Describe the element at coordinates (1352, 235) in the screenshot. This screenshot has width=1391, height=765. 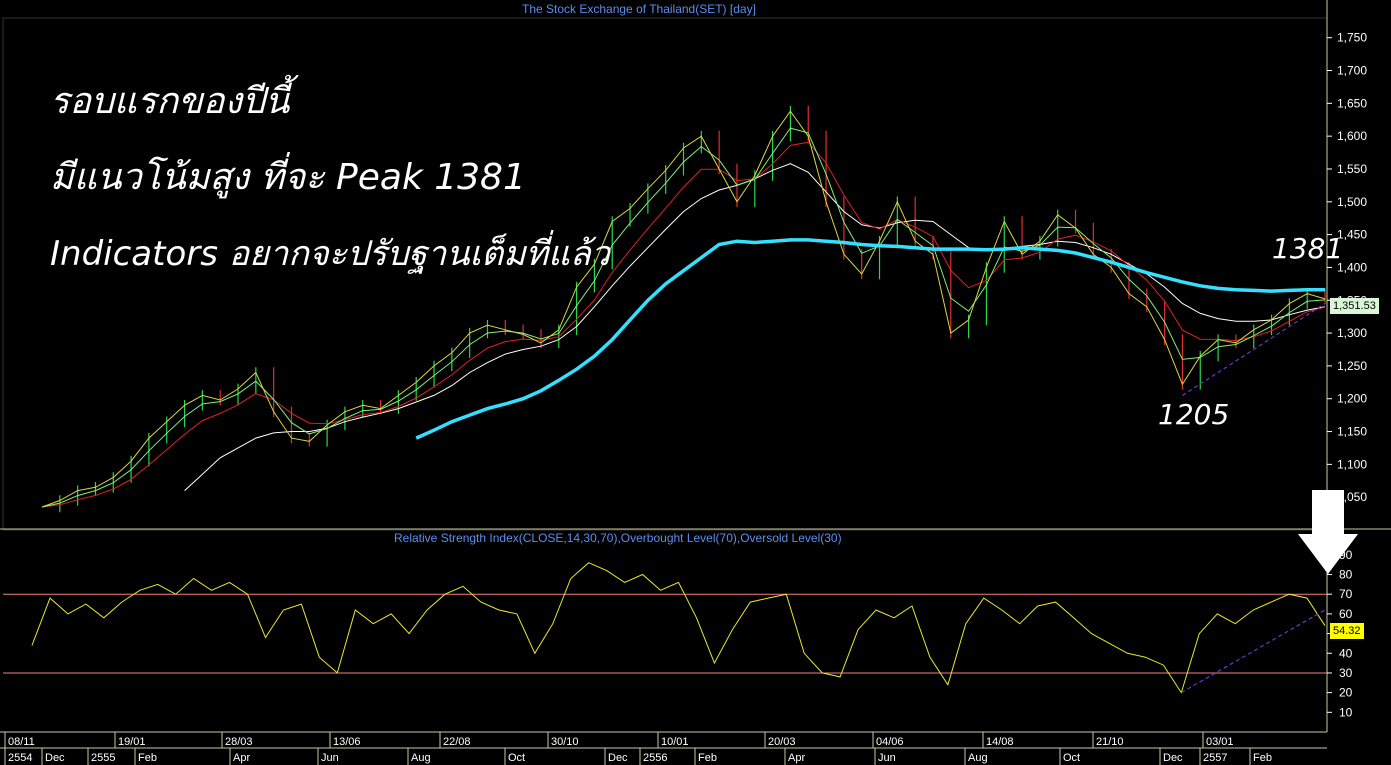
I see `price-tick-label: 1,450` at that location.